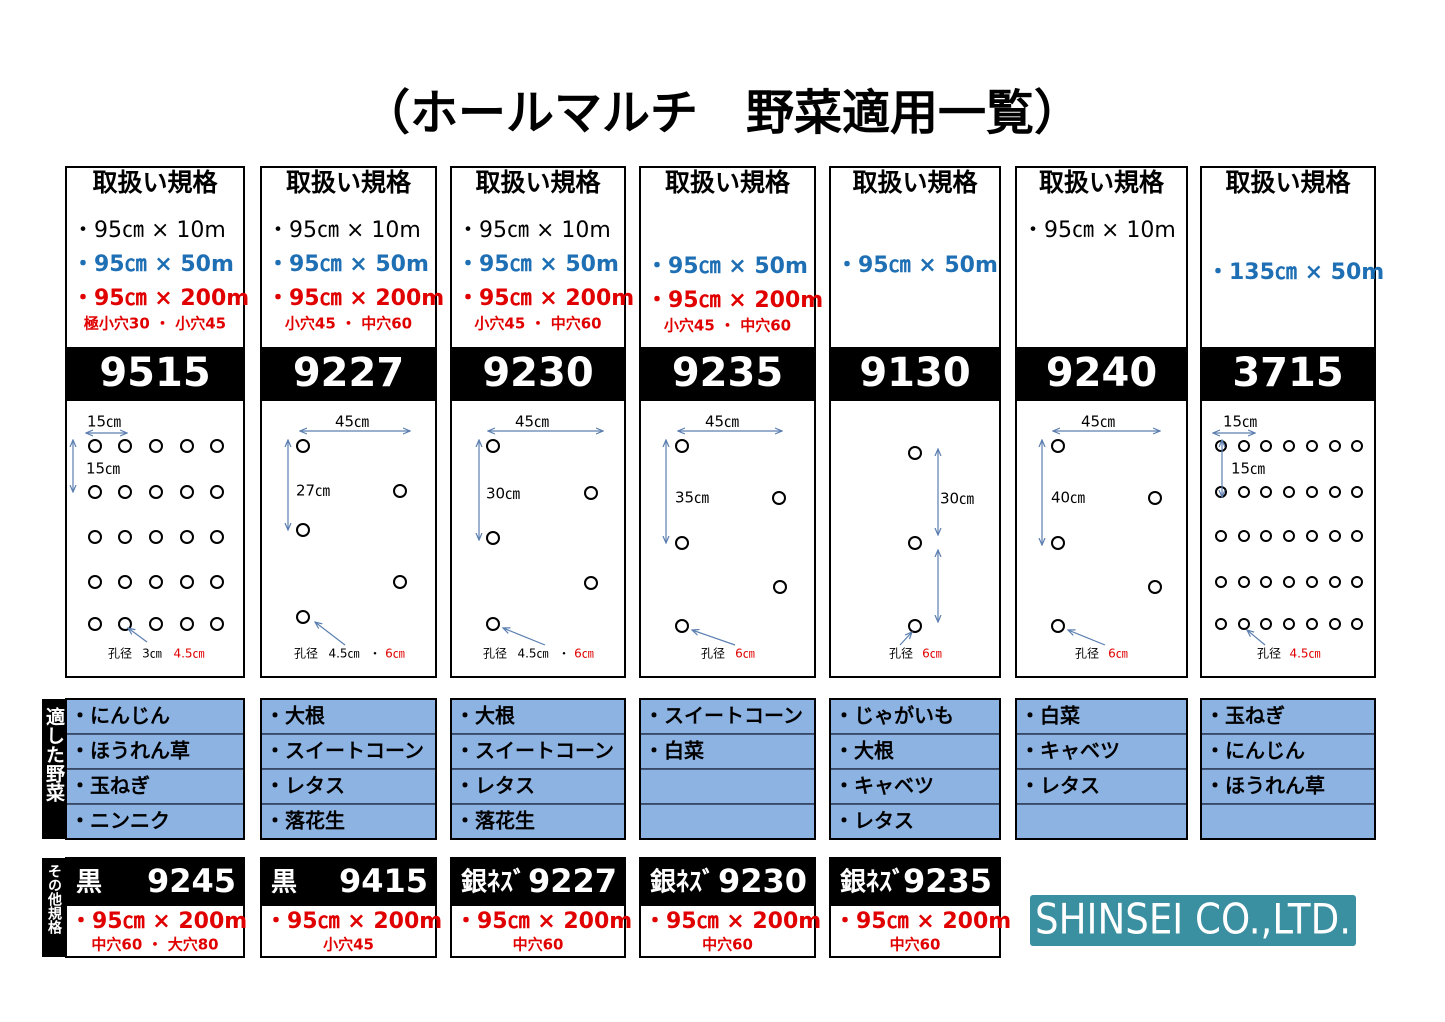  Describe the element at coordinates (154, 324) in the screenshot. I see `hole-note: 極小穴30 ・ 小穴45` at that location.